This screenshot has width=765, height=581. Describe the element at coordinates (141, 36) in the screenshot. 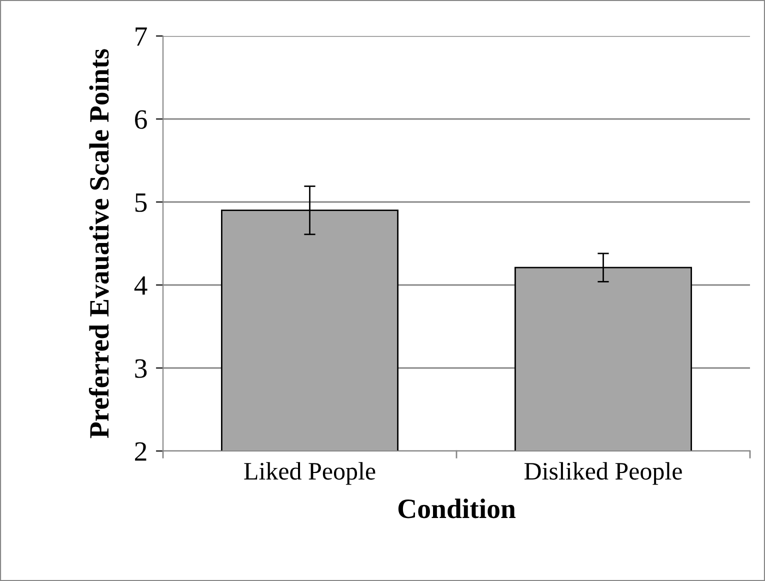

I see `y-tick-label: 7` at that location.